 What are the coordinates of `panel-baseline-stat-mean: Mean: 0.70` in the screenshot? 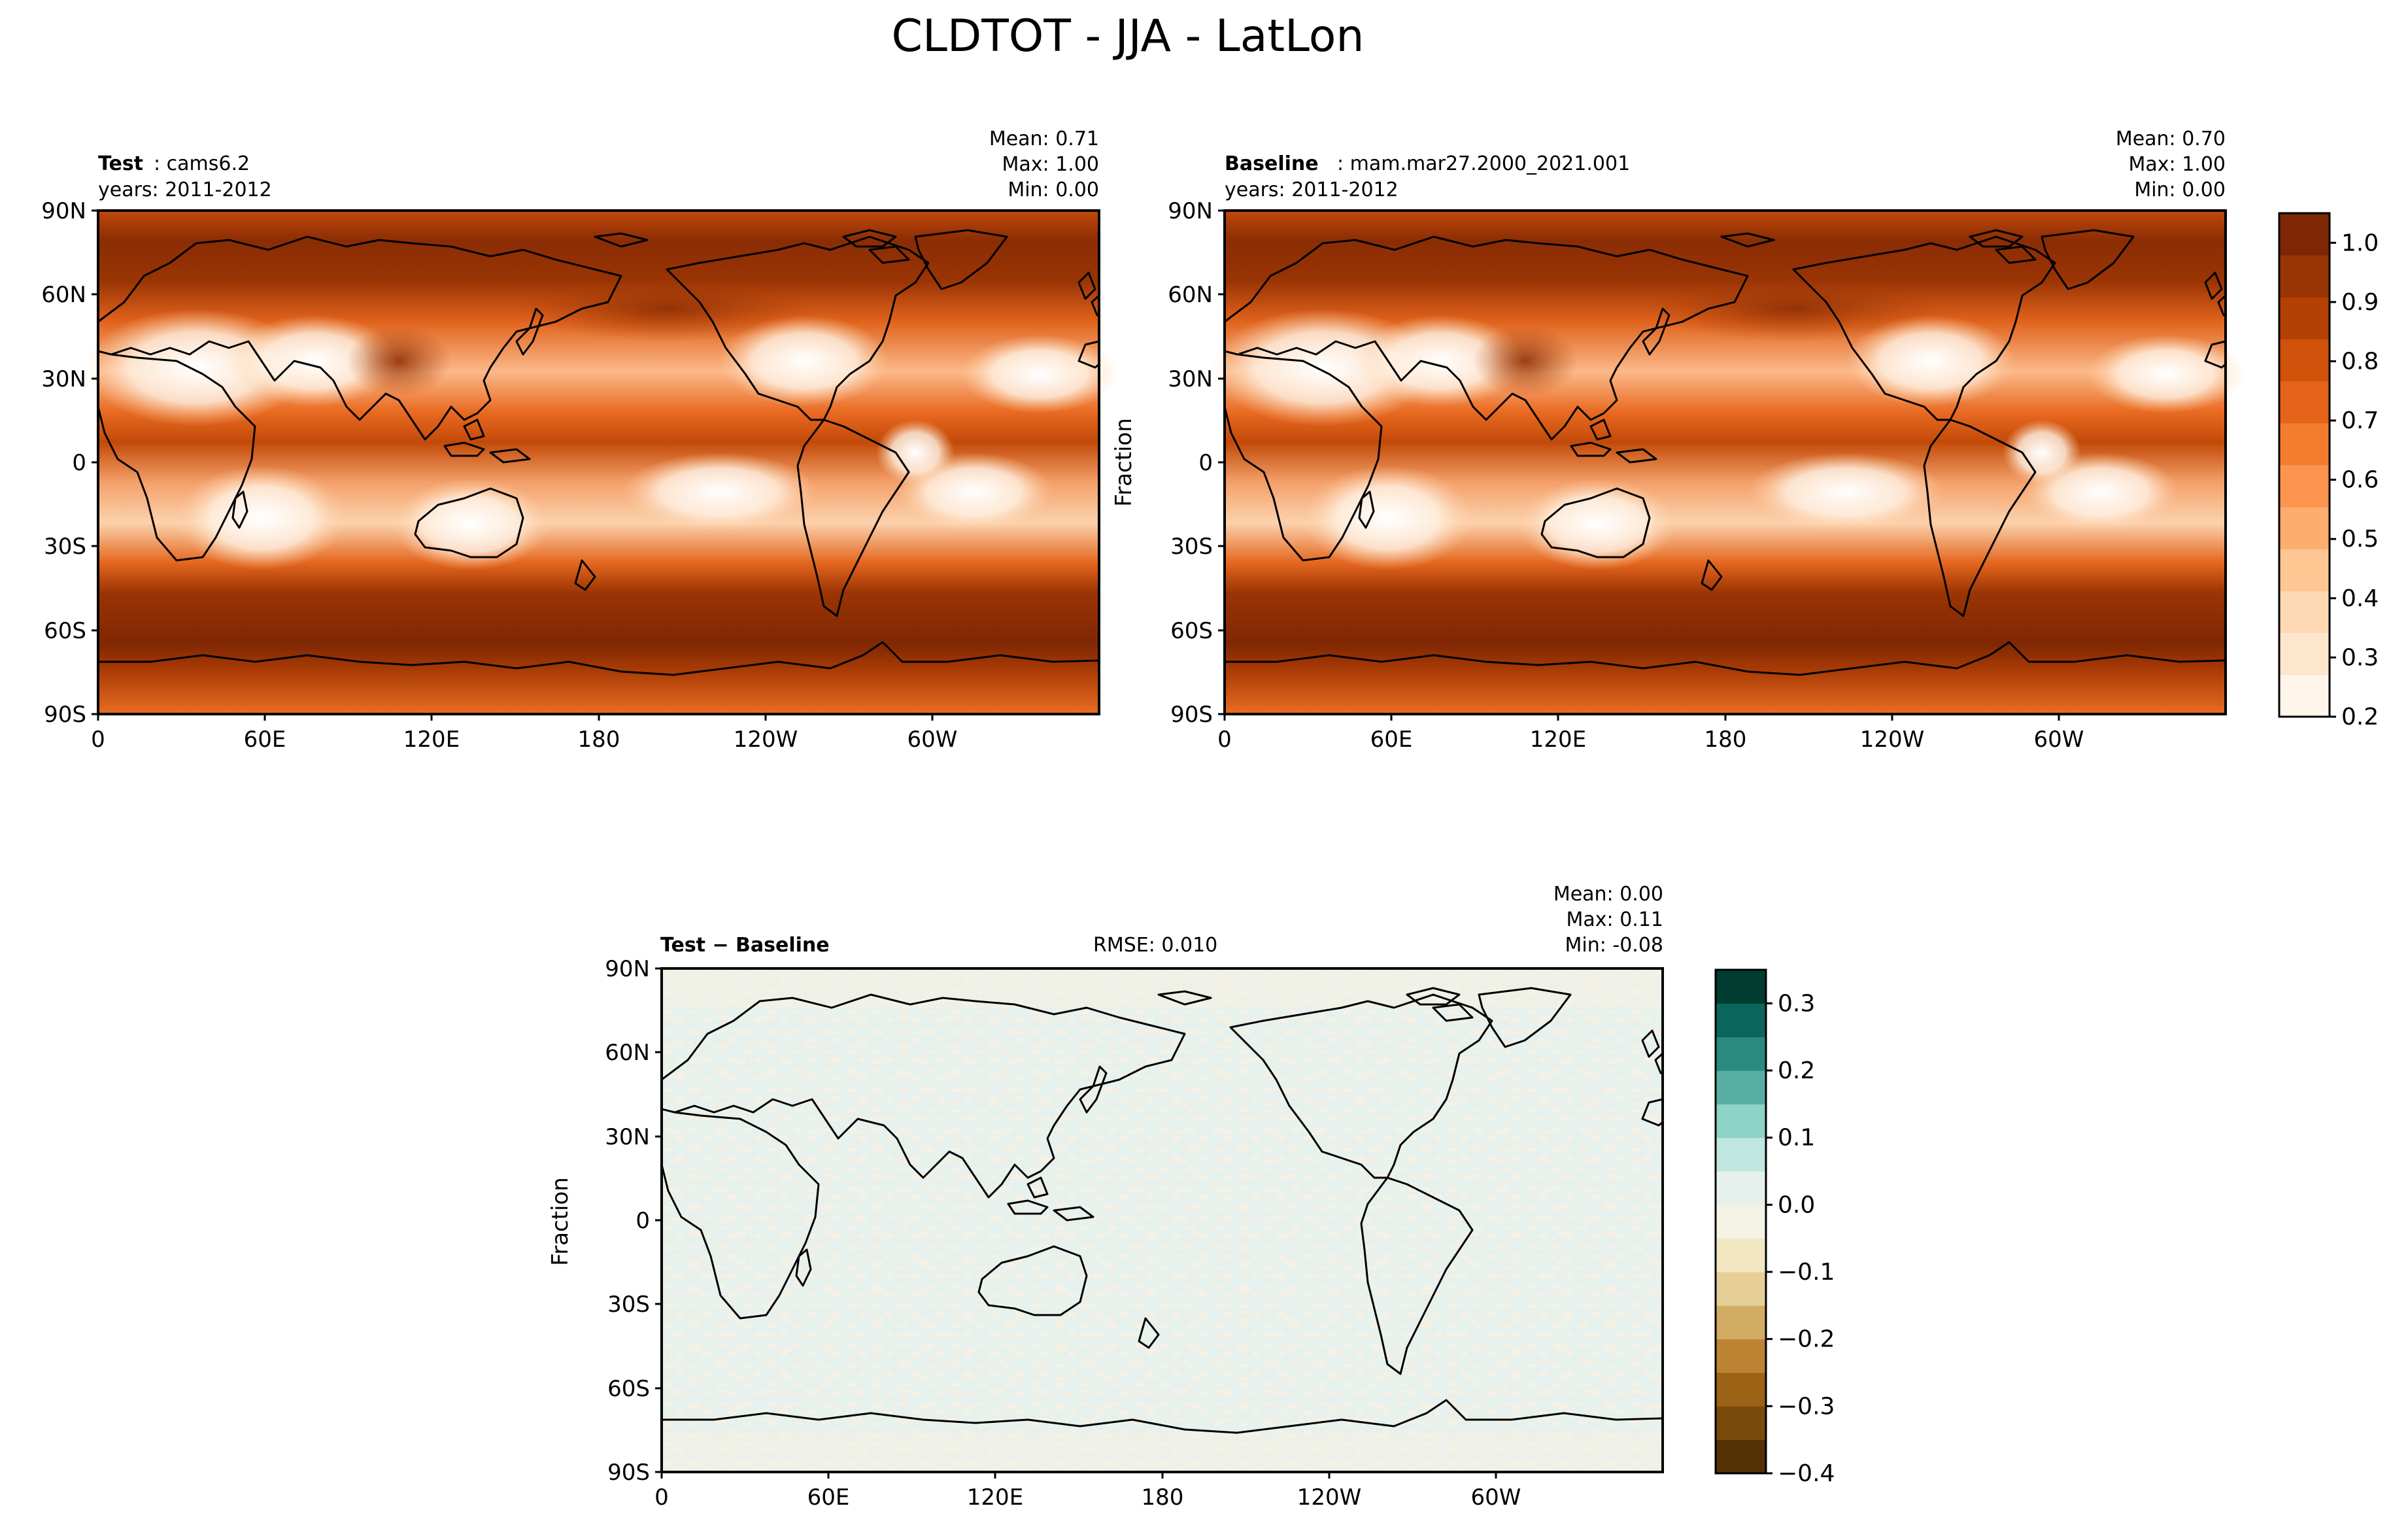 It's located at (2171, 139).